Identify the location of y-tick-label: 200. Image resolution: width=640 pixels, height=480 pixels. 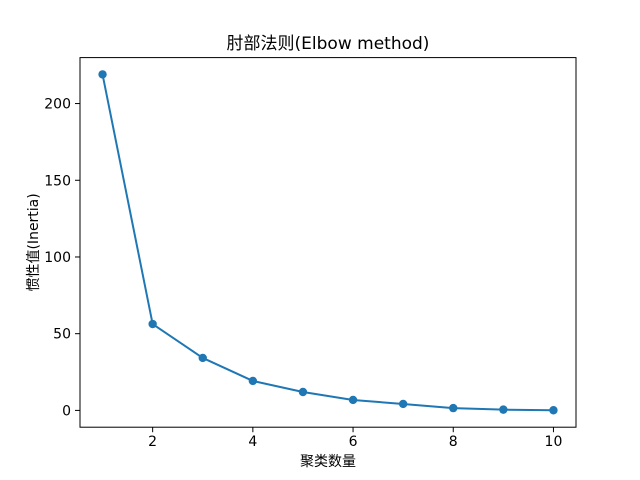
(57, 105).